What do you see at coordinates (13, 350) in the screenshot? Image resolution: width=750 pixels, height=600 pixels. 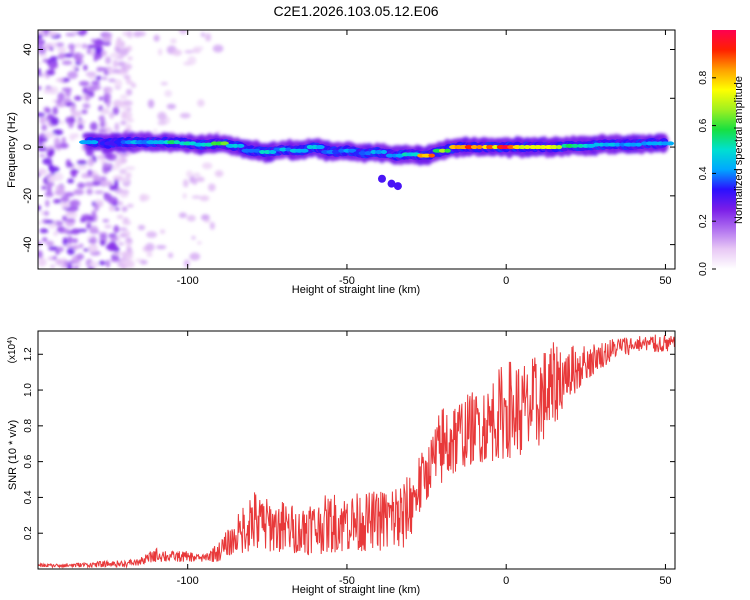 I see `snr-y-multiplier: (x104)` at bounding box center [13, 350].